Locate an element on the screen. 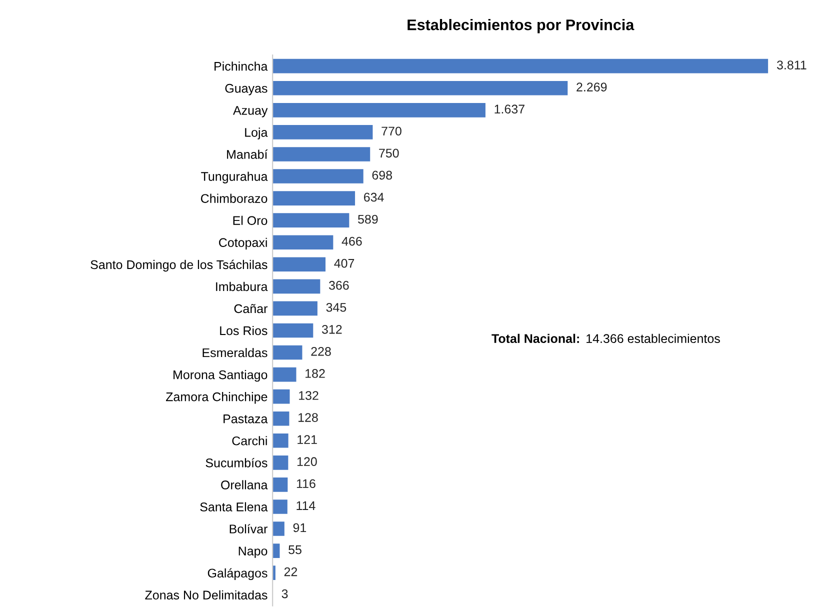 Image resolution: width=826 pixels, height=612 pixels. y-tick-label: Sucumbíos is located at coordinates (237, 463).